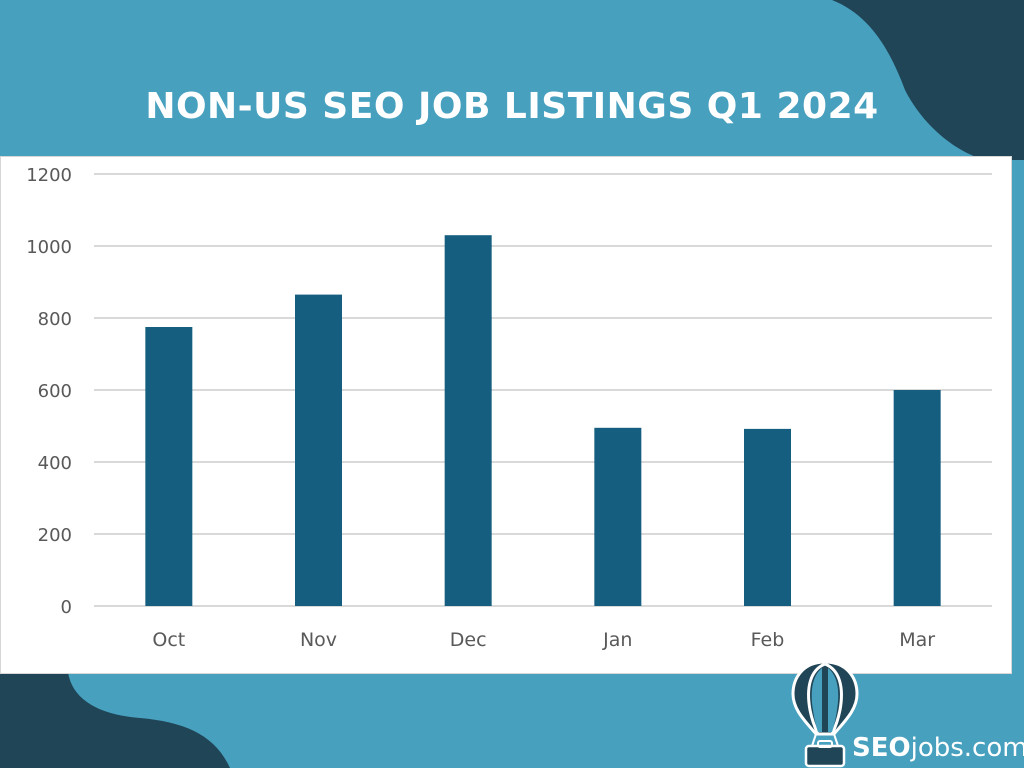  Describe the element at coordinates (917, 640) in the screenshot. I see `x-tick-label: Mar` at that location.